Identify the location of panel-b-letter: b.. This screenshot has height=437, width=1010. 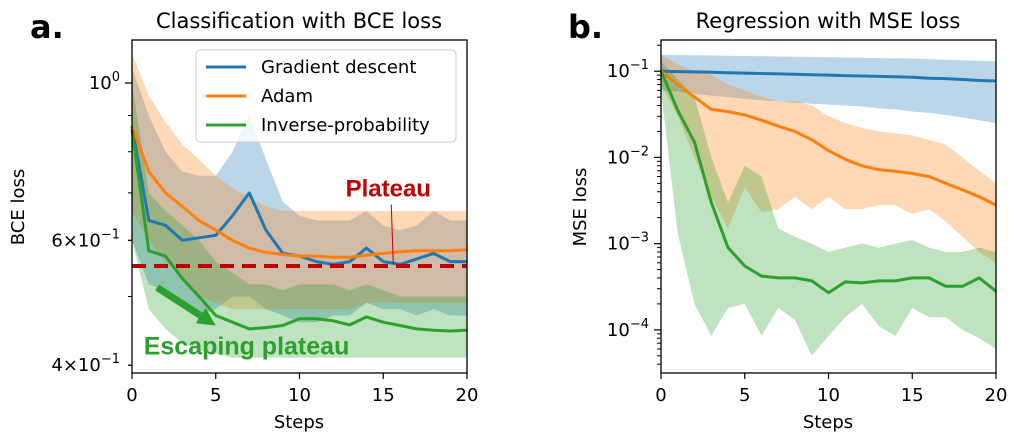
(585, 27).